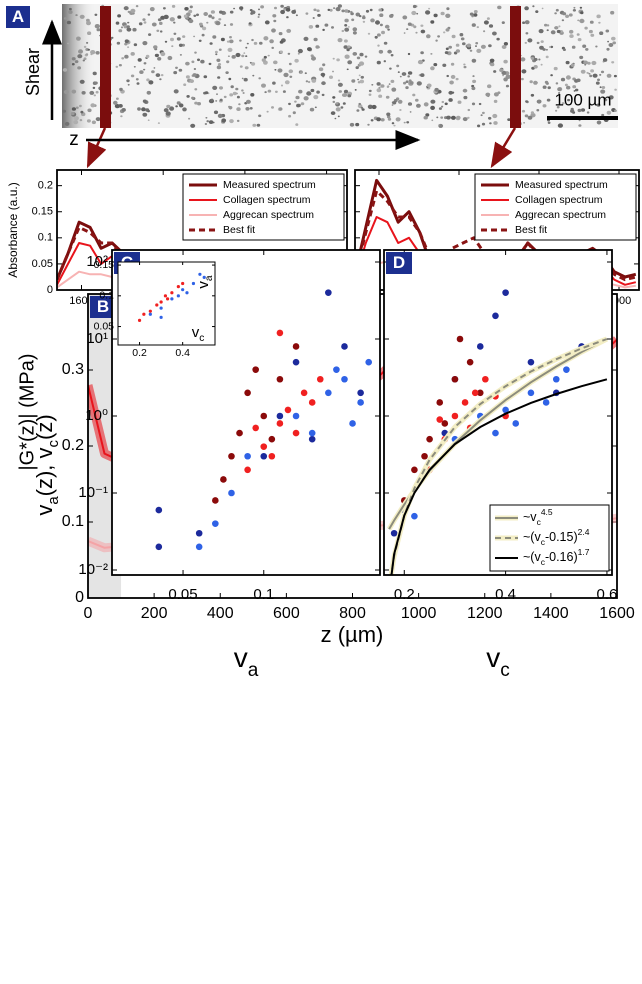  I want to click on x-tick-label: 1200, so click(485, 613).